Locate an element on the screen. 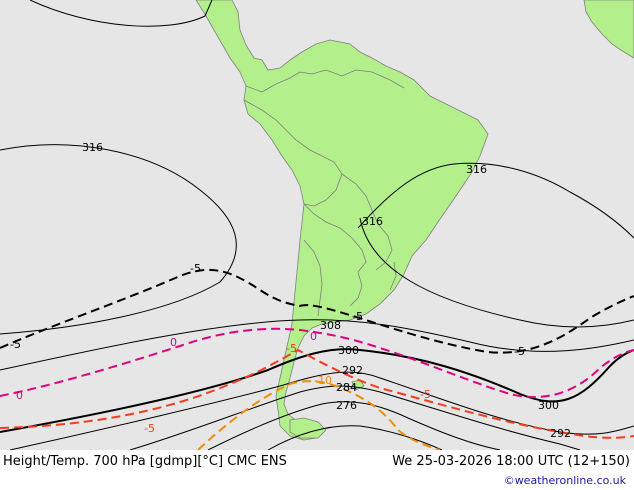 The width and height of the screenshot is (634, 490). temp-contour-neg10 is located at coordinates (319, 415).